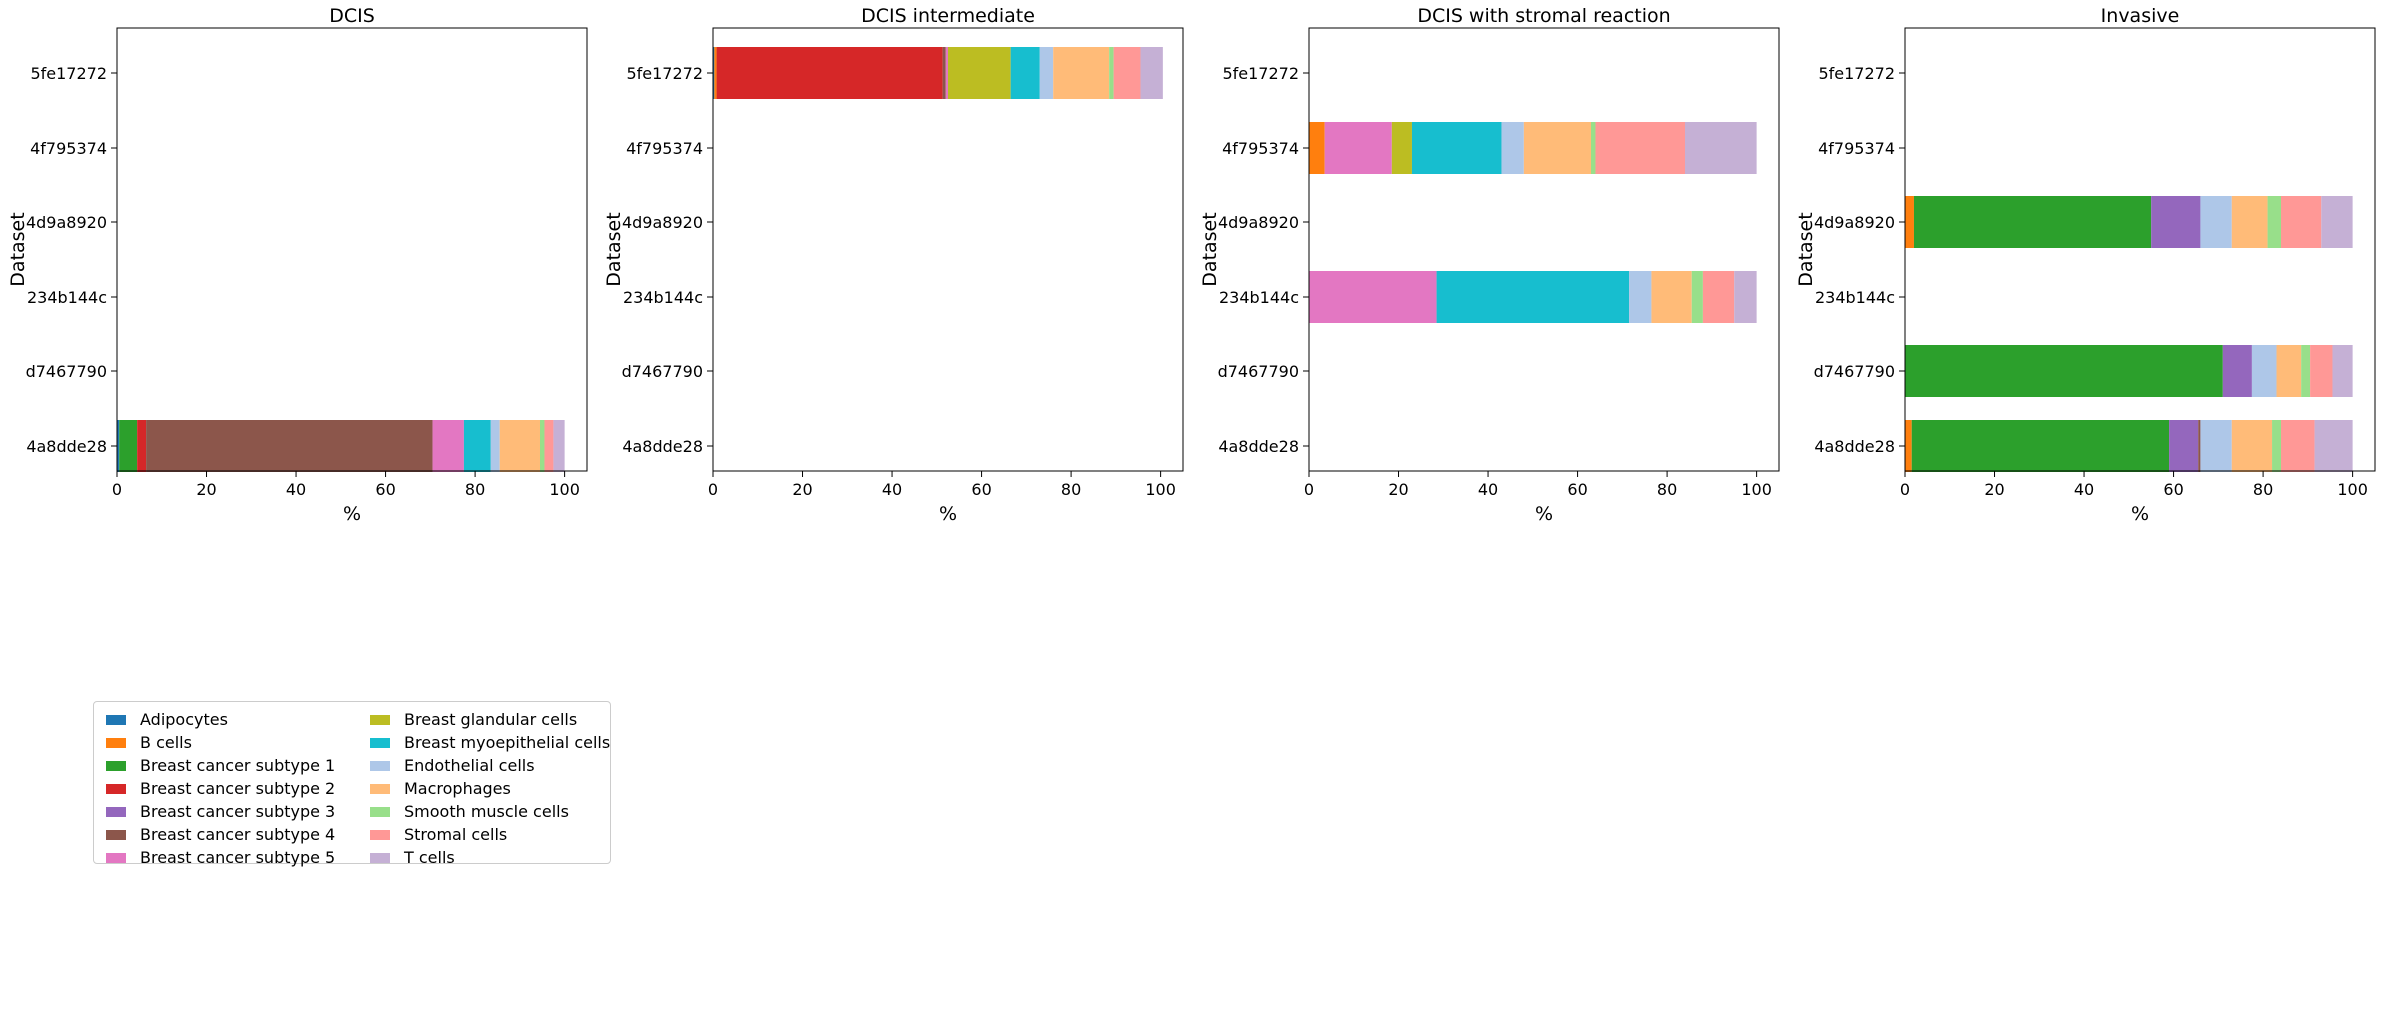 The image size is (2382, 1022). What do you see at coordinates (220, 788) in the screenshot?
I see `legend-item: Breast cancer subtype 2` at bounding box center [220, 788].